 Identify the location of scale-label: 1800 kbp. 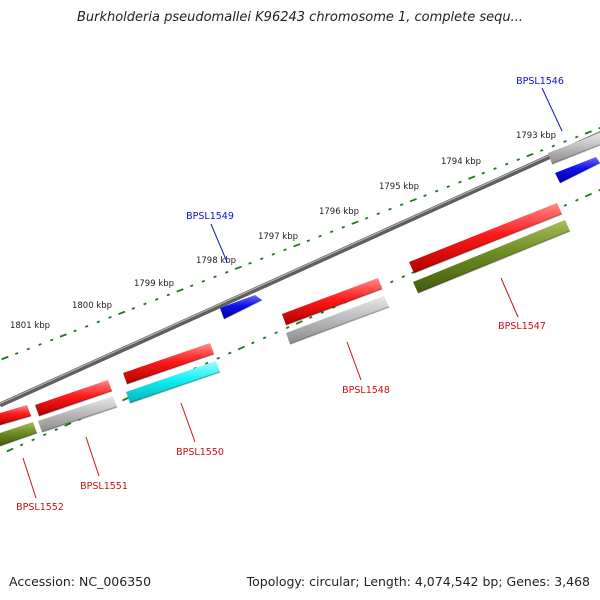
(92, 306).